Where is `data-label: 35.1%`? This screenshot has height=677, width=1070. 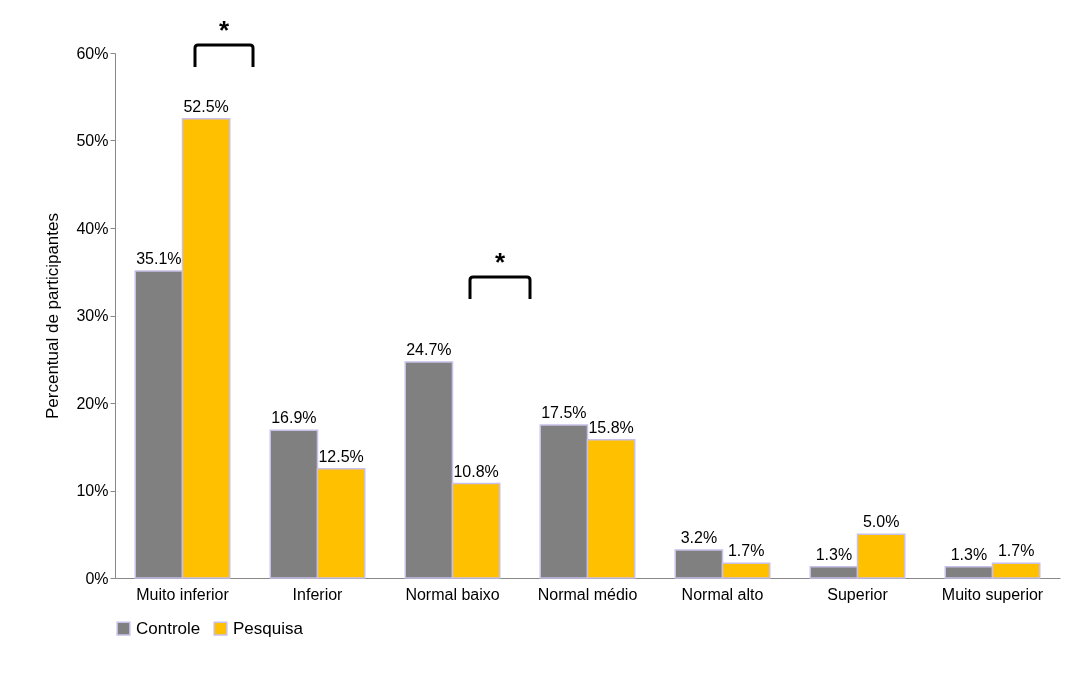
data-label: 35.1% is located at coordinates (159, 258).